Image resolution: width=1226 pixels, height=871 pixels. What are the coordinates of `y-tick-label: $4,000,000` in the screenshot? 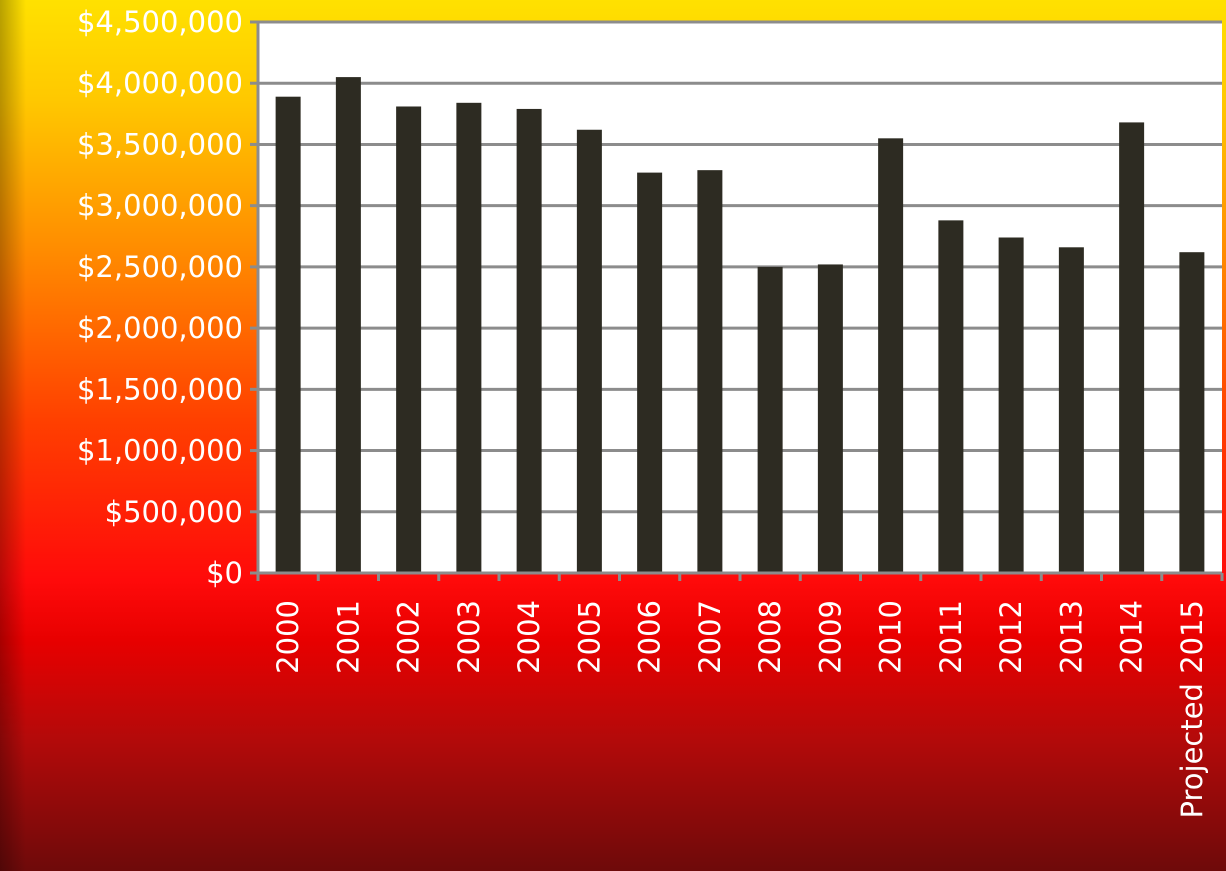 It's located at (160, 83).